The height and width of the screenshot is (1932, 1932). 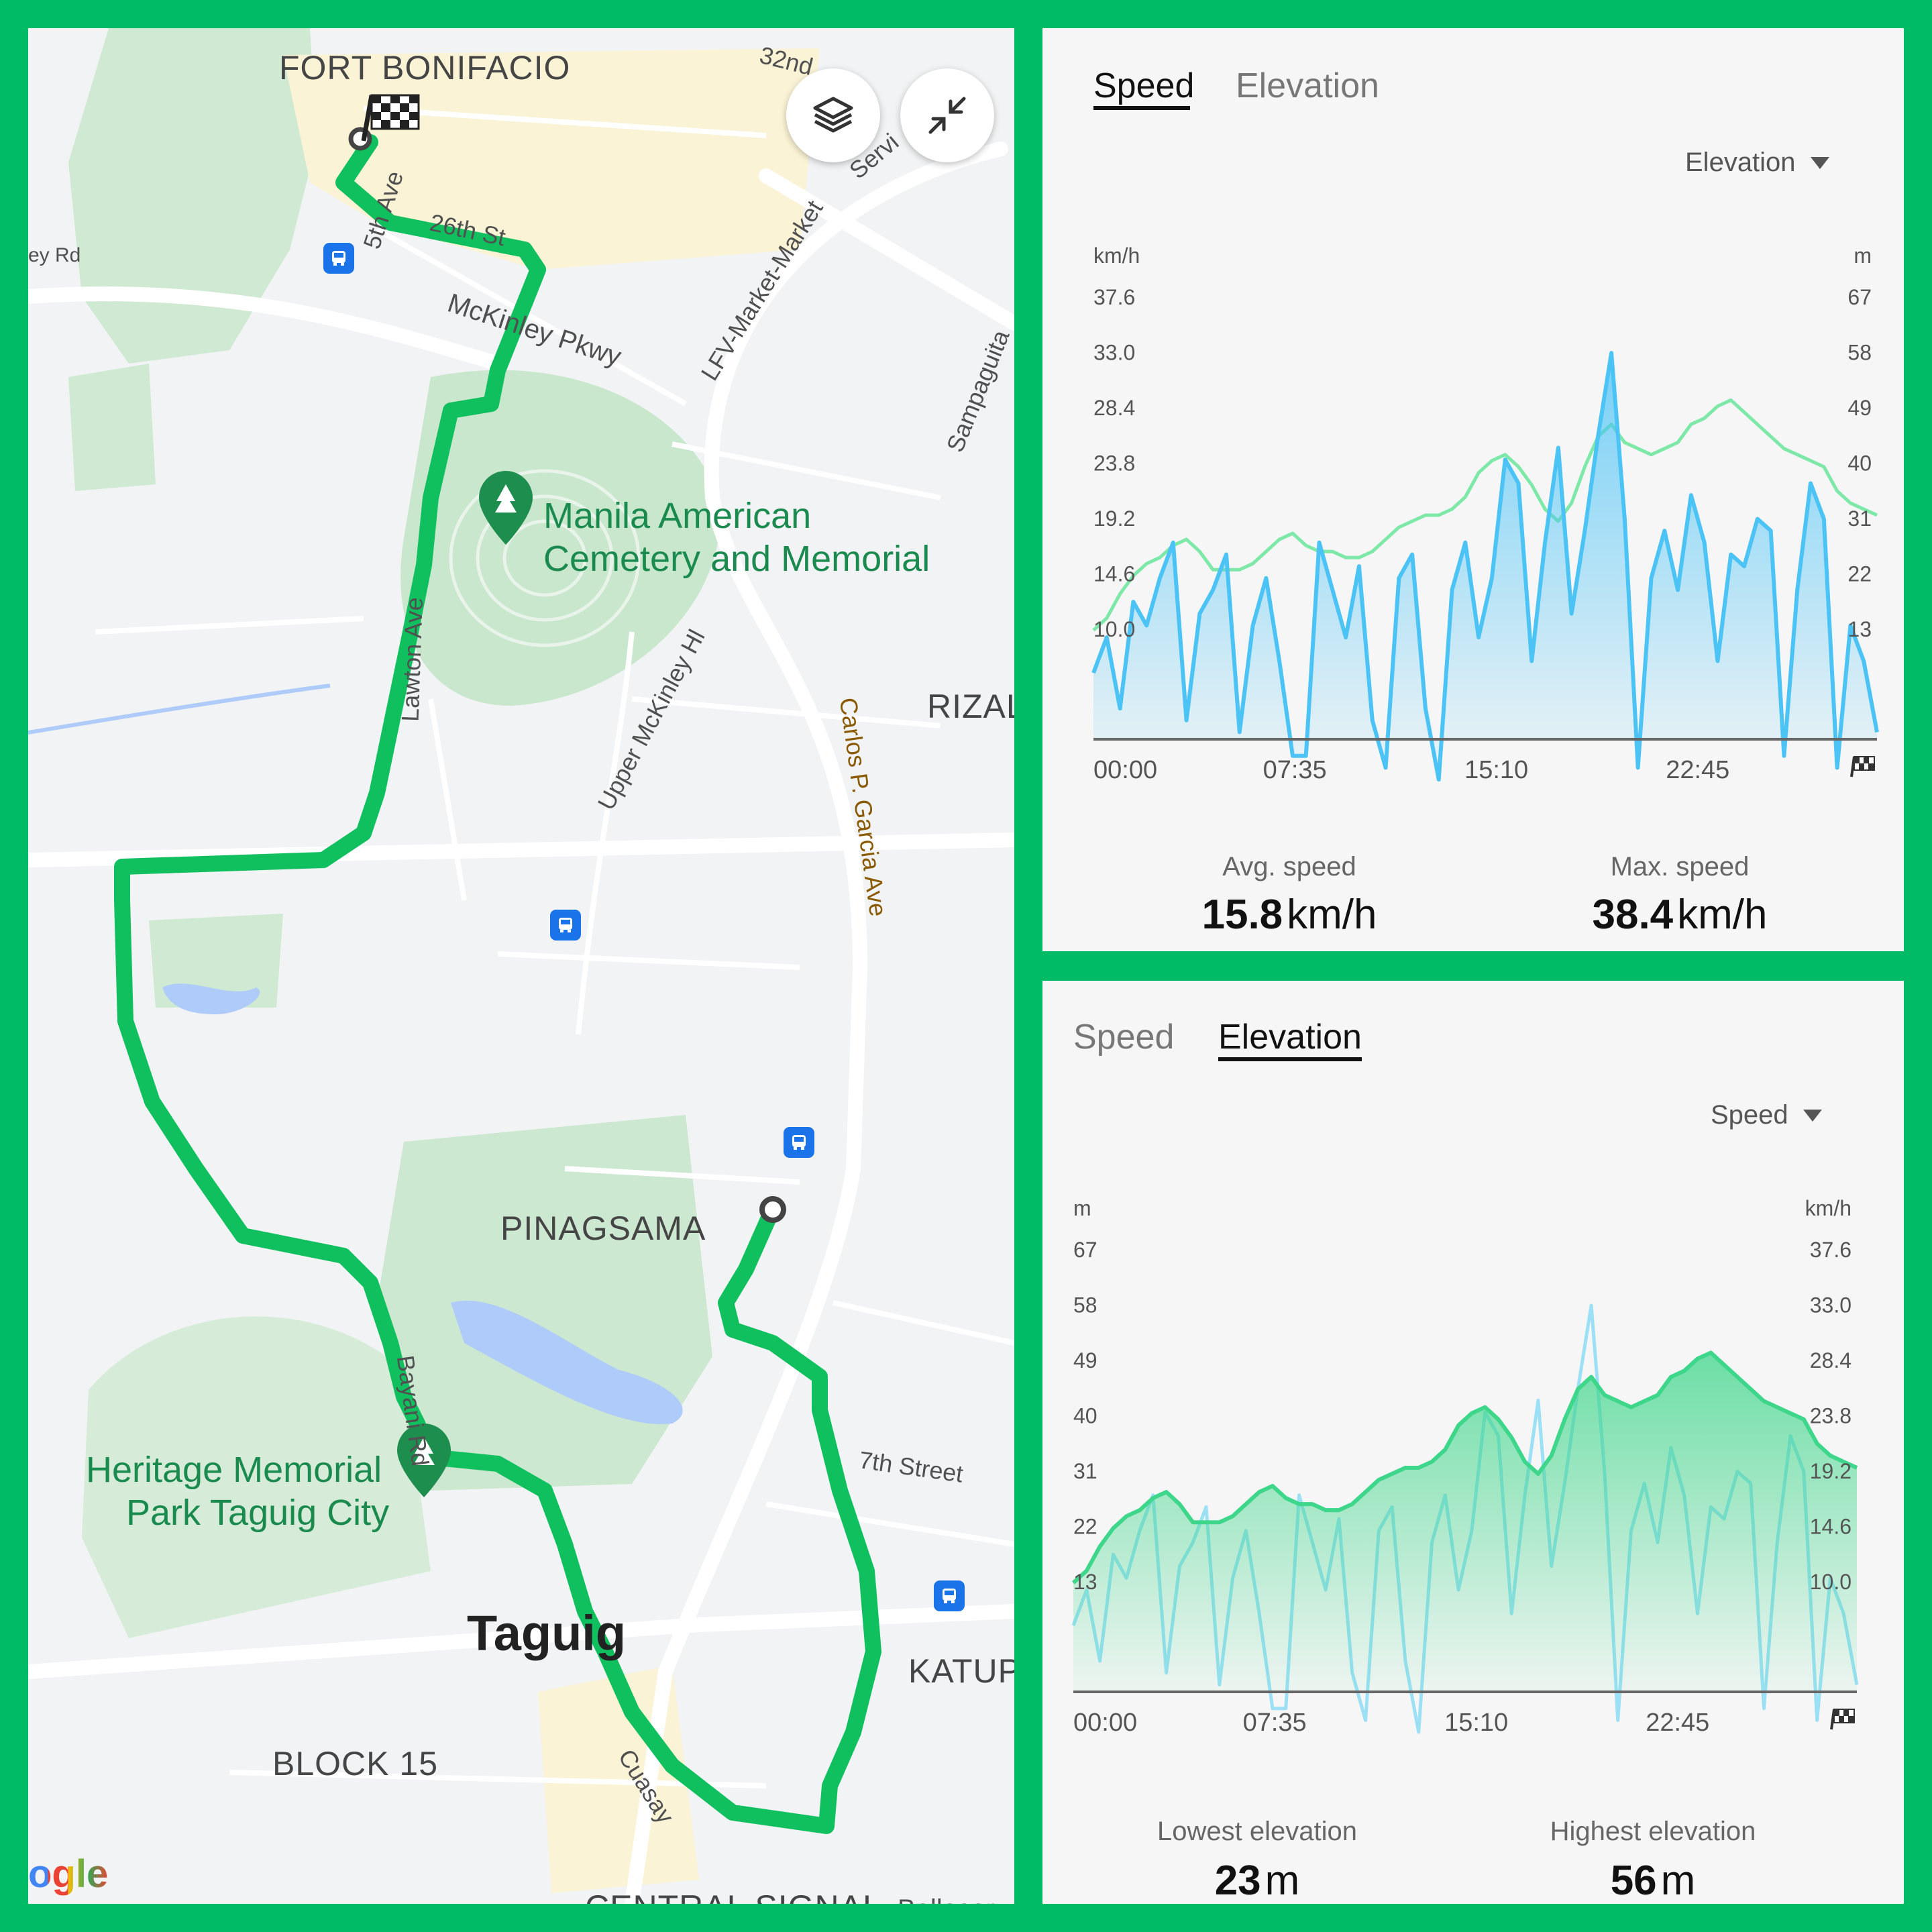 I want to click on district-label: FORT BONIFACIO, so click(x=425, y=68).